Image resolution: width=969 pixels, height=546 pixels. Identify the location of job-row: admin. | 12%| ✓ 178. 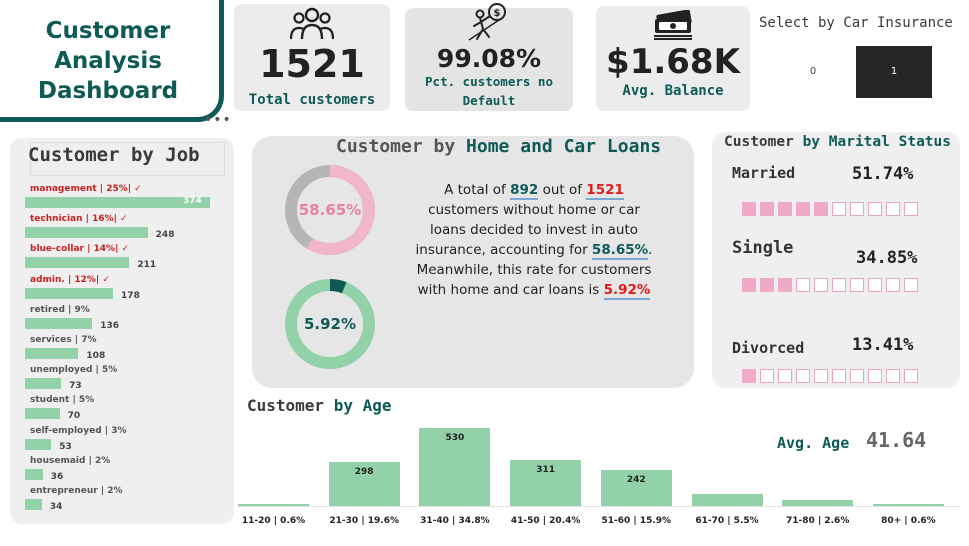
(82, 287).